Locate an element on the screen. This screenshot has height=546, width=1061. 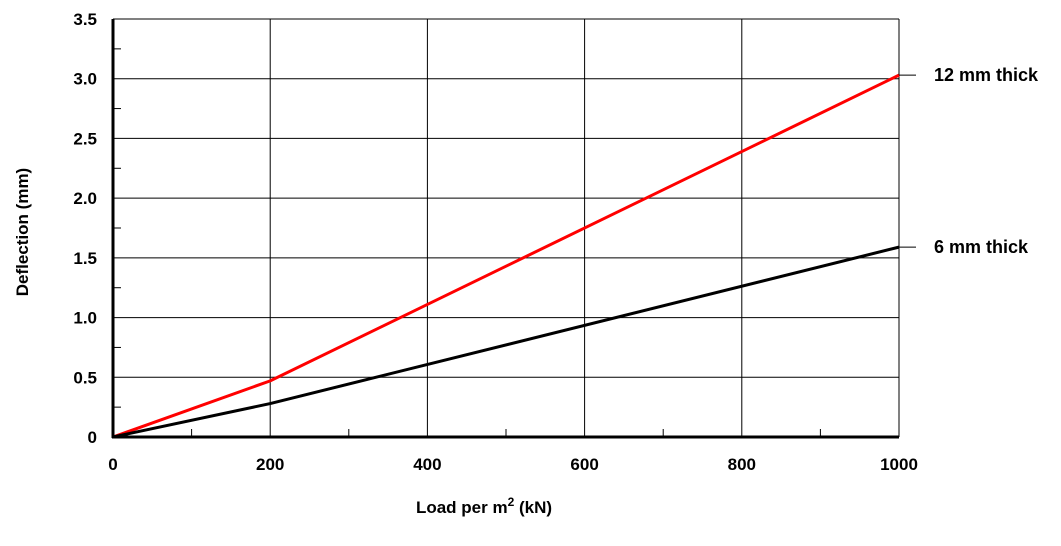
x-tick-label: 1000 is located at coordinates (899, 464).